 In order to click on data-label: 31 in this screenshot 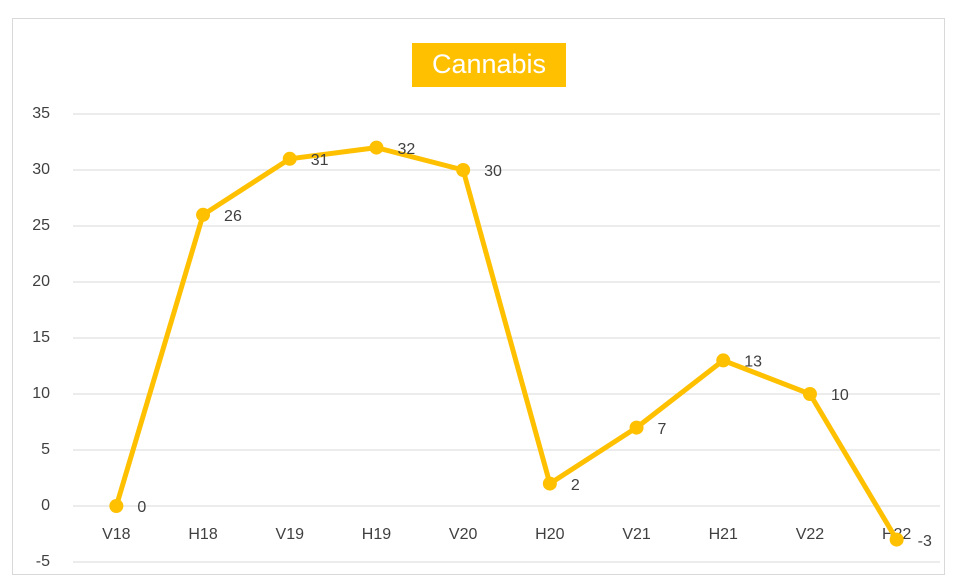, I will do `click(320, 160)`.